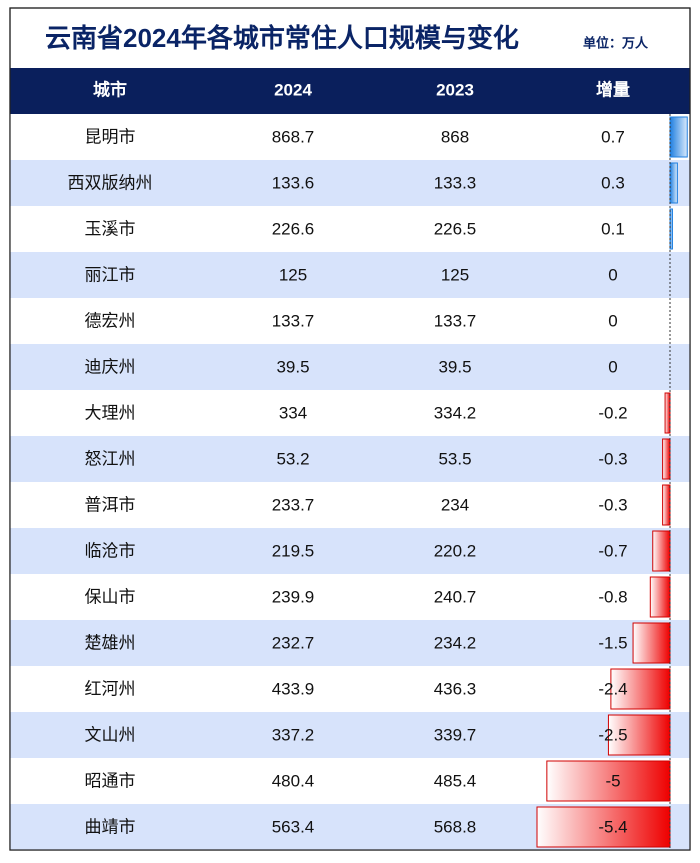  I want to click on cell: 迪庆州, so click(110, 366).